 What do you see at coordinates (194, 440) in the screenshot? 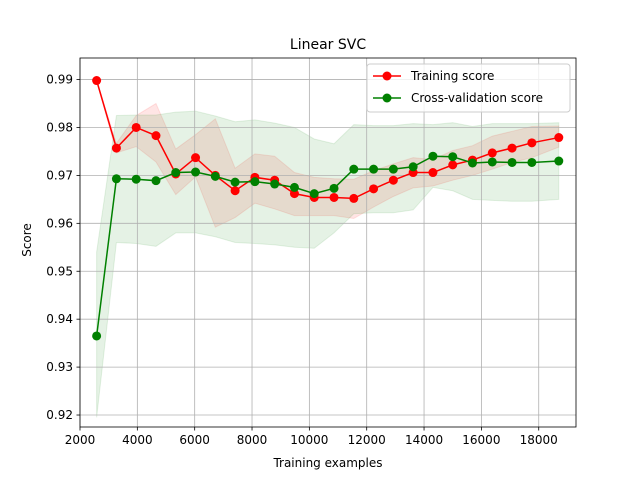
I see `x-tick-label: 6000` at bounding box center [194, 440].